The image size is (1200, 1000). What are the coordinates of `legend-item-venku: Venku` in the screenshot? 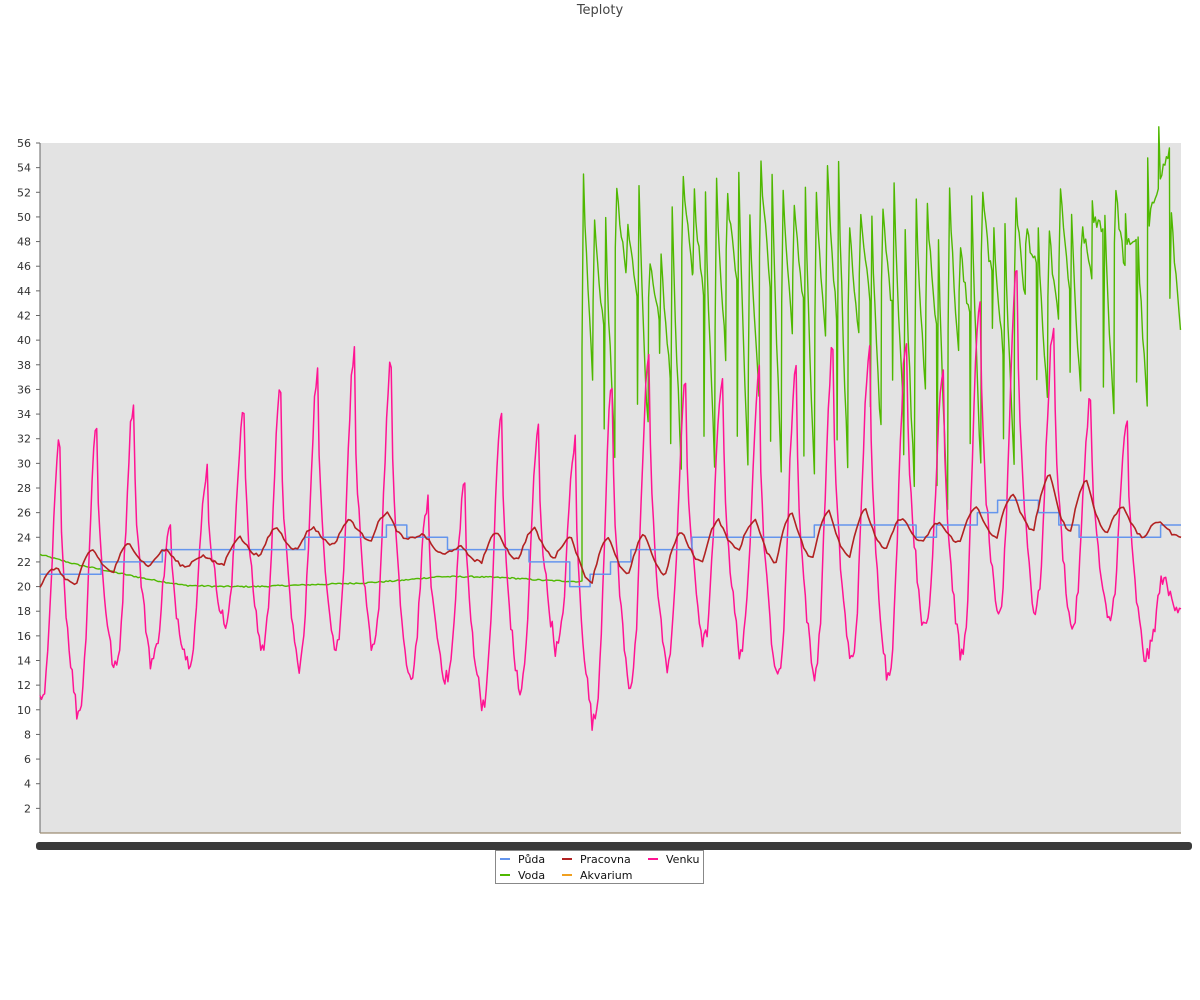 It's located at (673, 860).